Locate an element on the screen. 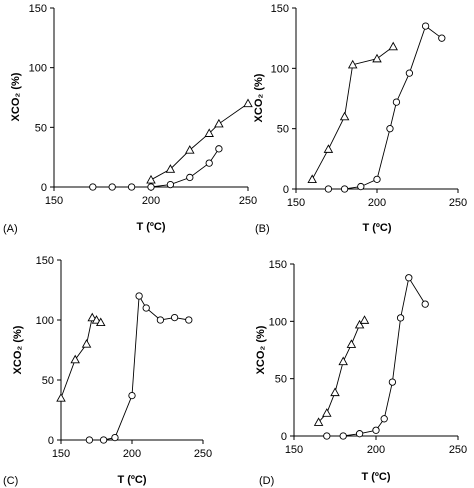 The height and width of the screenshot is (488, 474). panel-a-y-axis-label: XCO₂ (%) is located at coordinates (16, 96).